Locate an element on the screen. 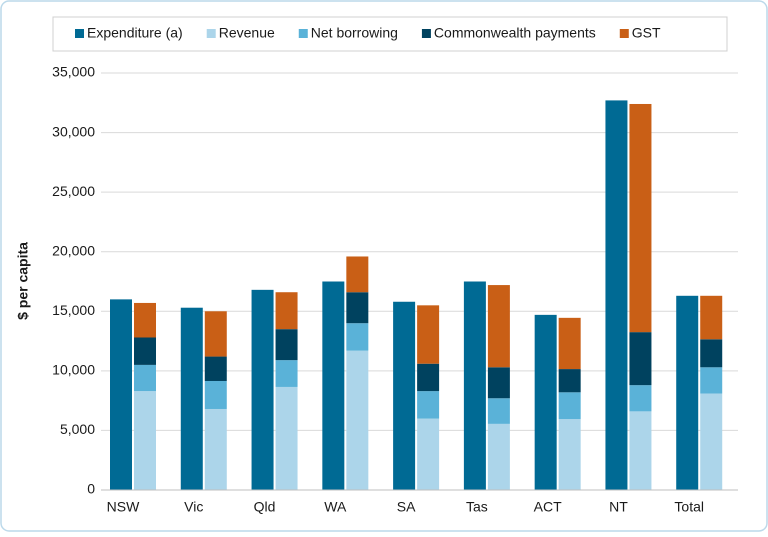 This screenshot has width=768, height=537. y-tick-label: 0 is located at coordinates (91, 489).